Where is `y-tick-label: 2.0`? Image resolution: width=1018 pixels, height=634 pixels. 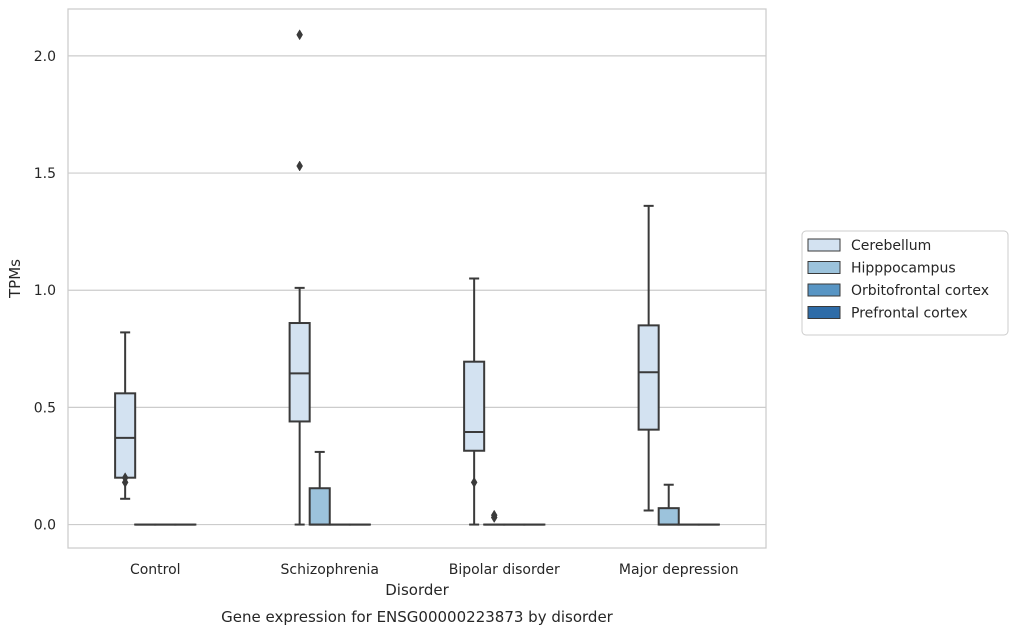
y-tick-label: 2.0 is located at coordinates (45, 57).